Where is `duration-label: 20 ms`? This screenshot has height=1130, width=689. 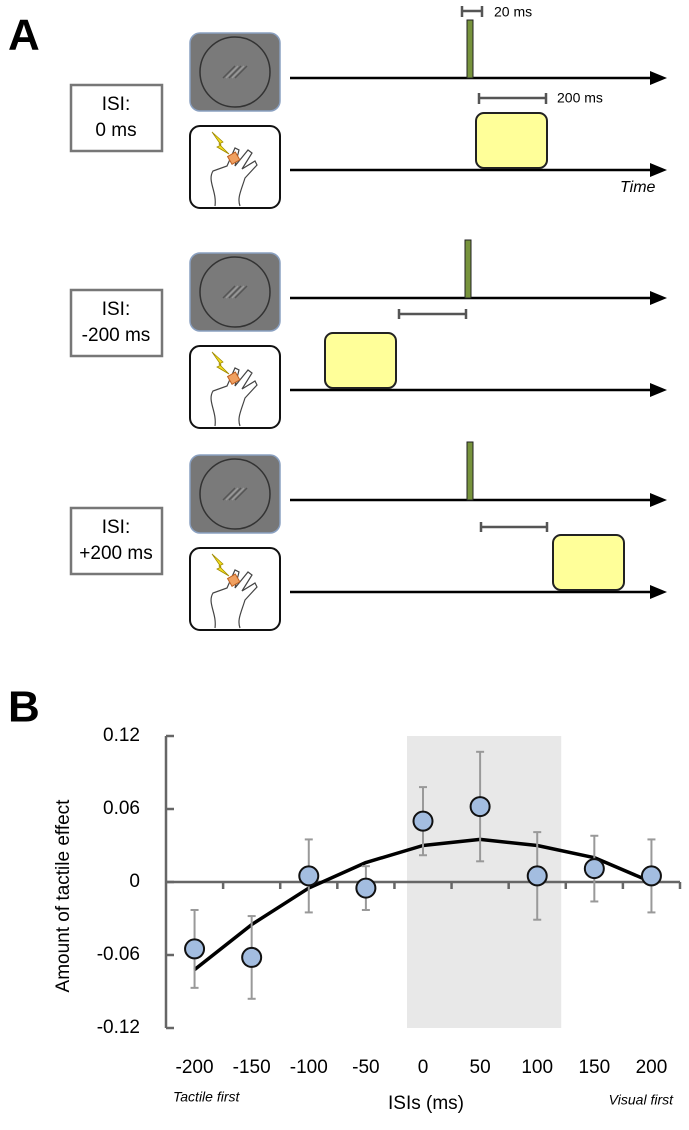 duration-label: 20 ms is located at coordinates (513, 12).